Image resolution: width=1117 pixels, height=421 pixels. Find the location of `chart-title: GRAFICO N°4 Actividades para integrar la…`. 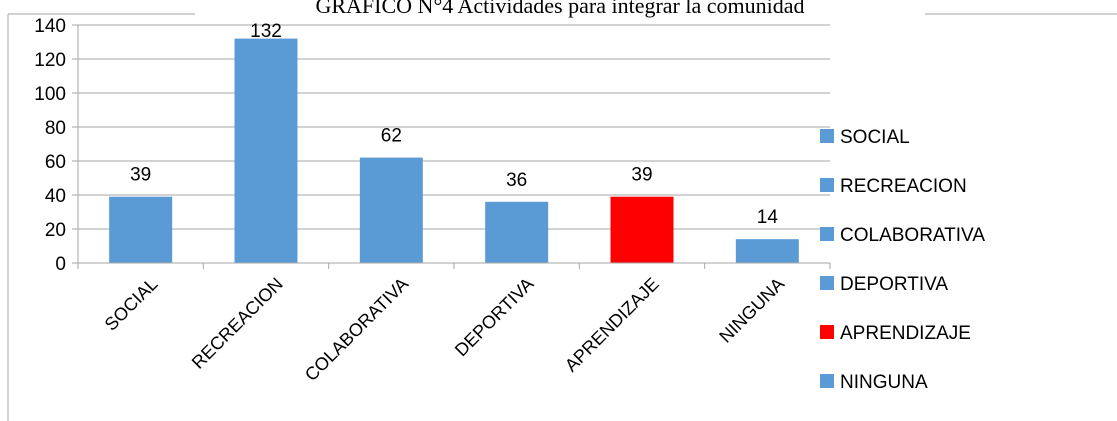

chart-title: GRAFICO N°4 Actividades para integrar la… is located at coordinates (559, 9).